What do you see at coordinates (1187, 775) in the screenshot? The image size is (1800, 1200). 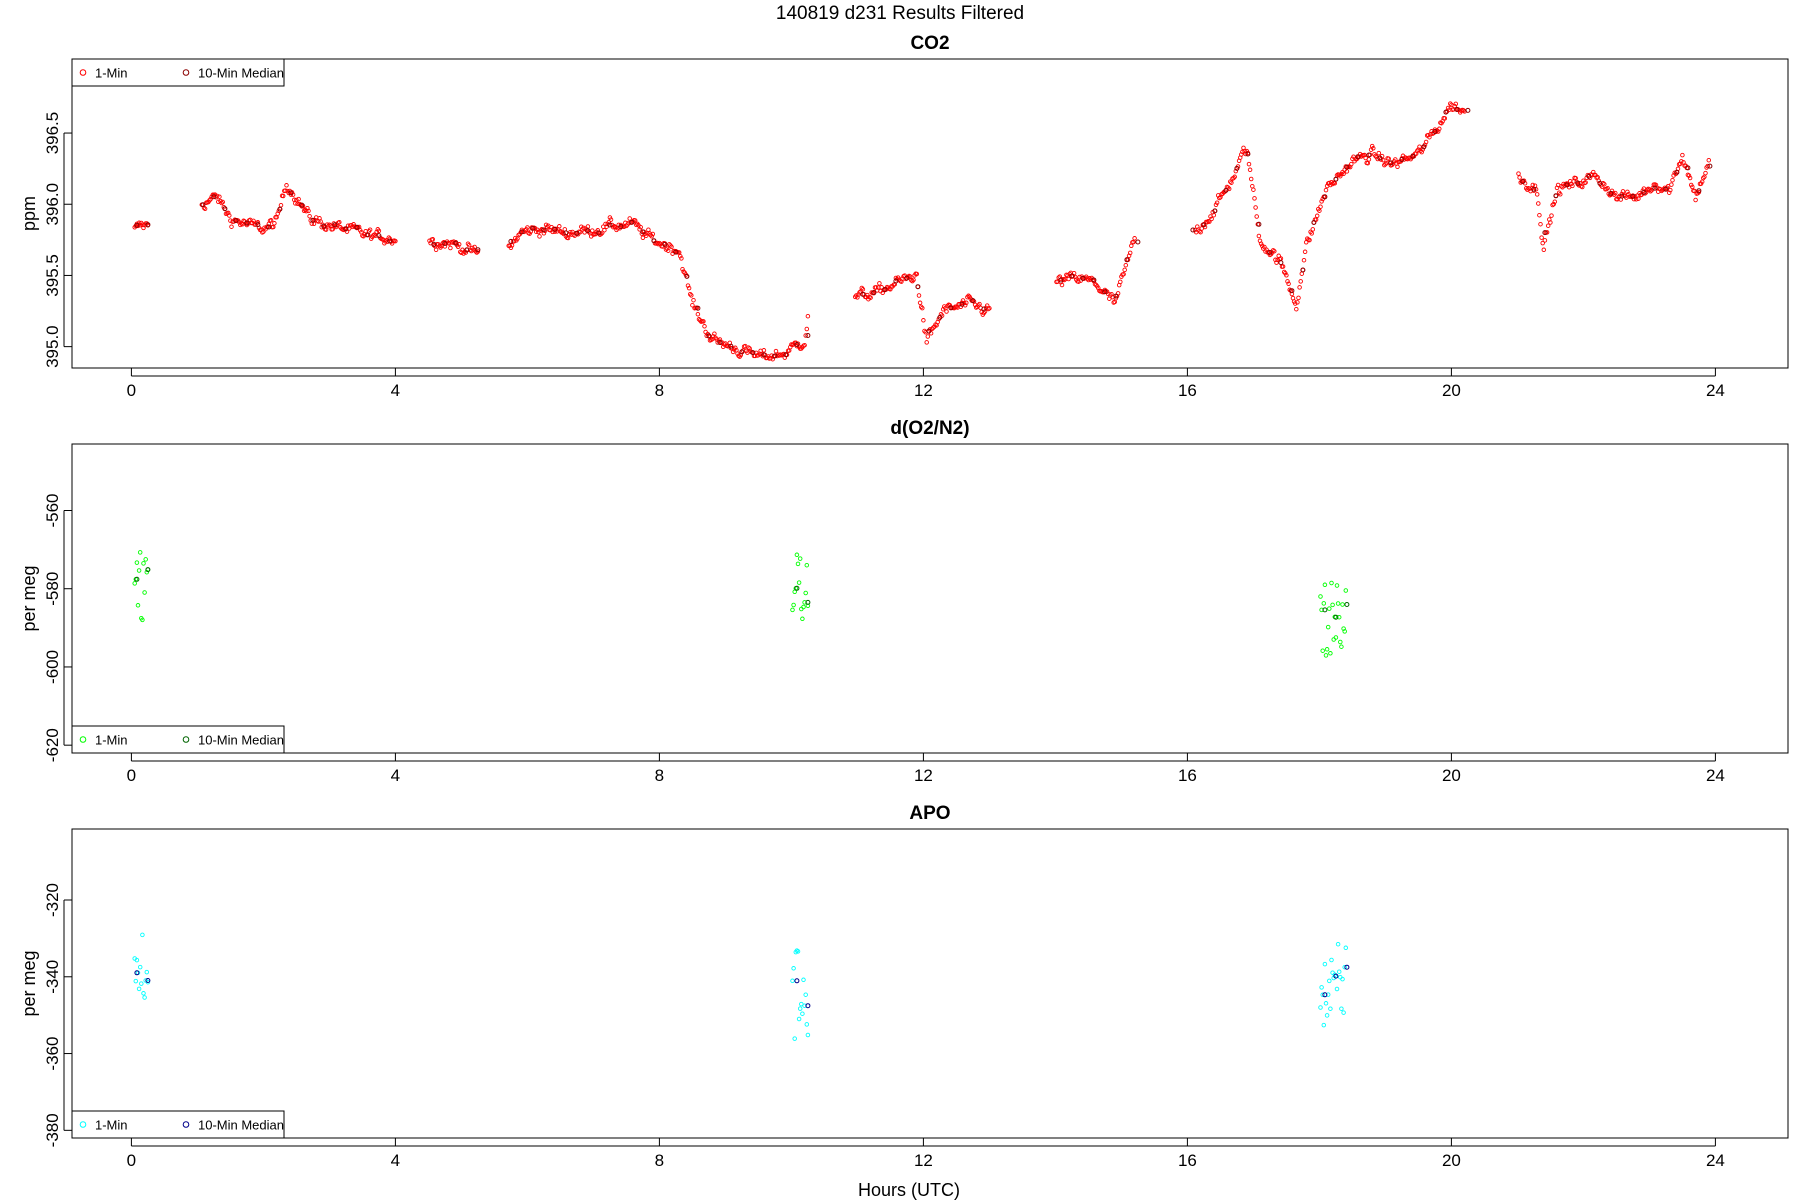 I see `x-tick-label: 16` at bounding box center [1187, 775].